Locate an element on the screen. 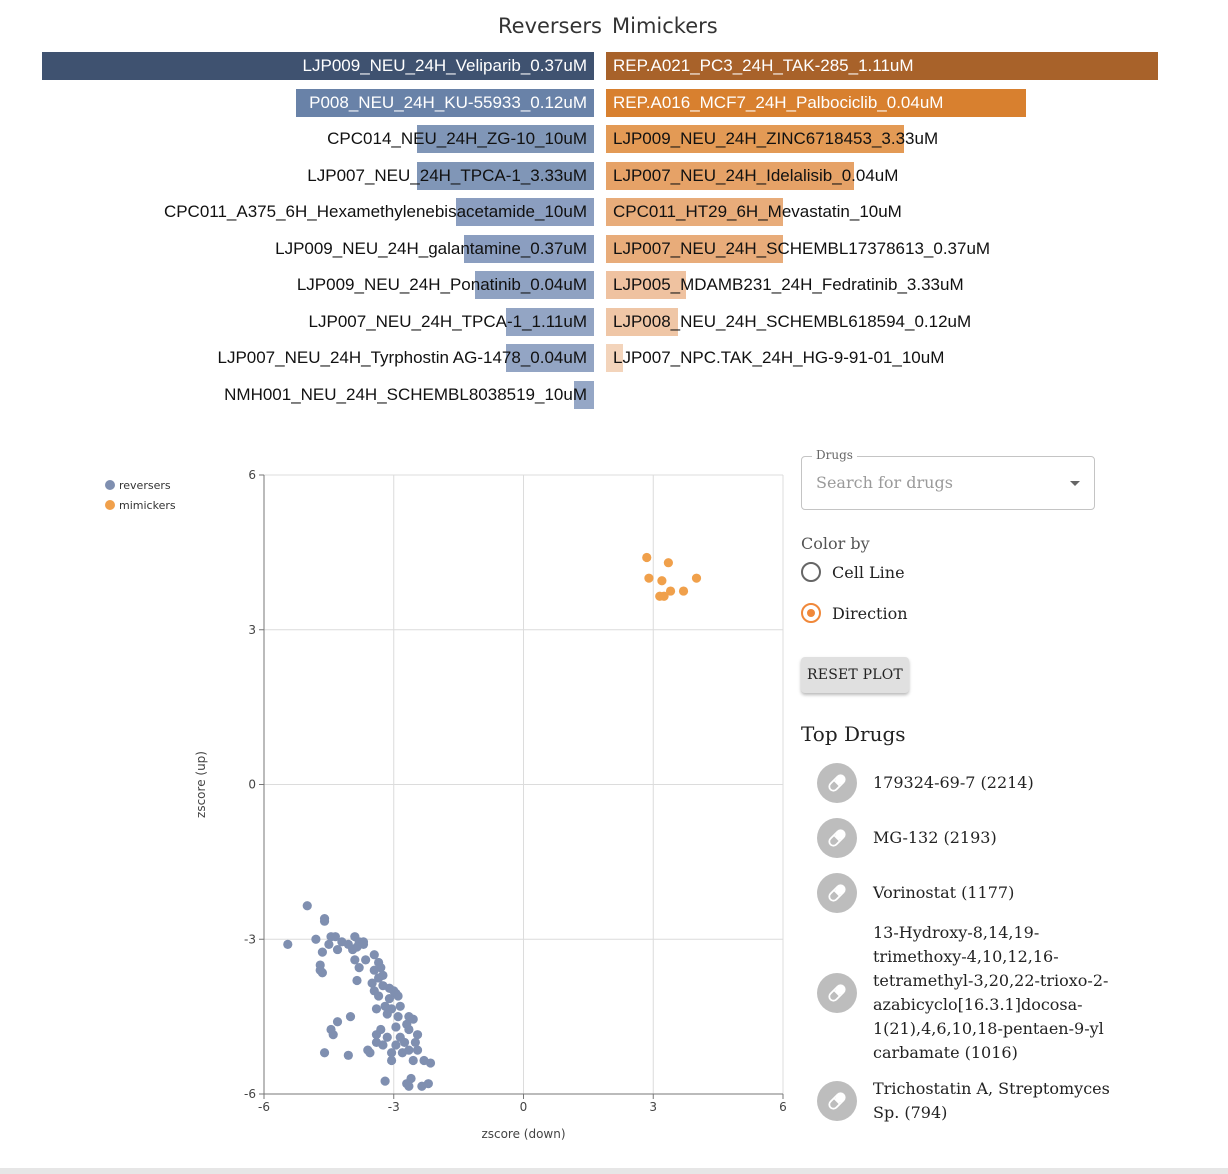 This screenshot has height=1174, width=1228. reverser-bar-row: LJP009_NEU_24H_Veliparib_0.37uM is located at coordinates (297, 66).